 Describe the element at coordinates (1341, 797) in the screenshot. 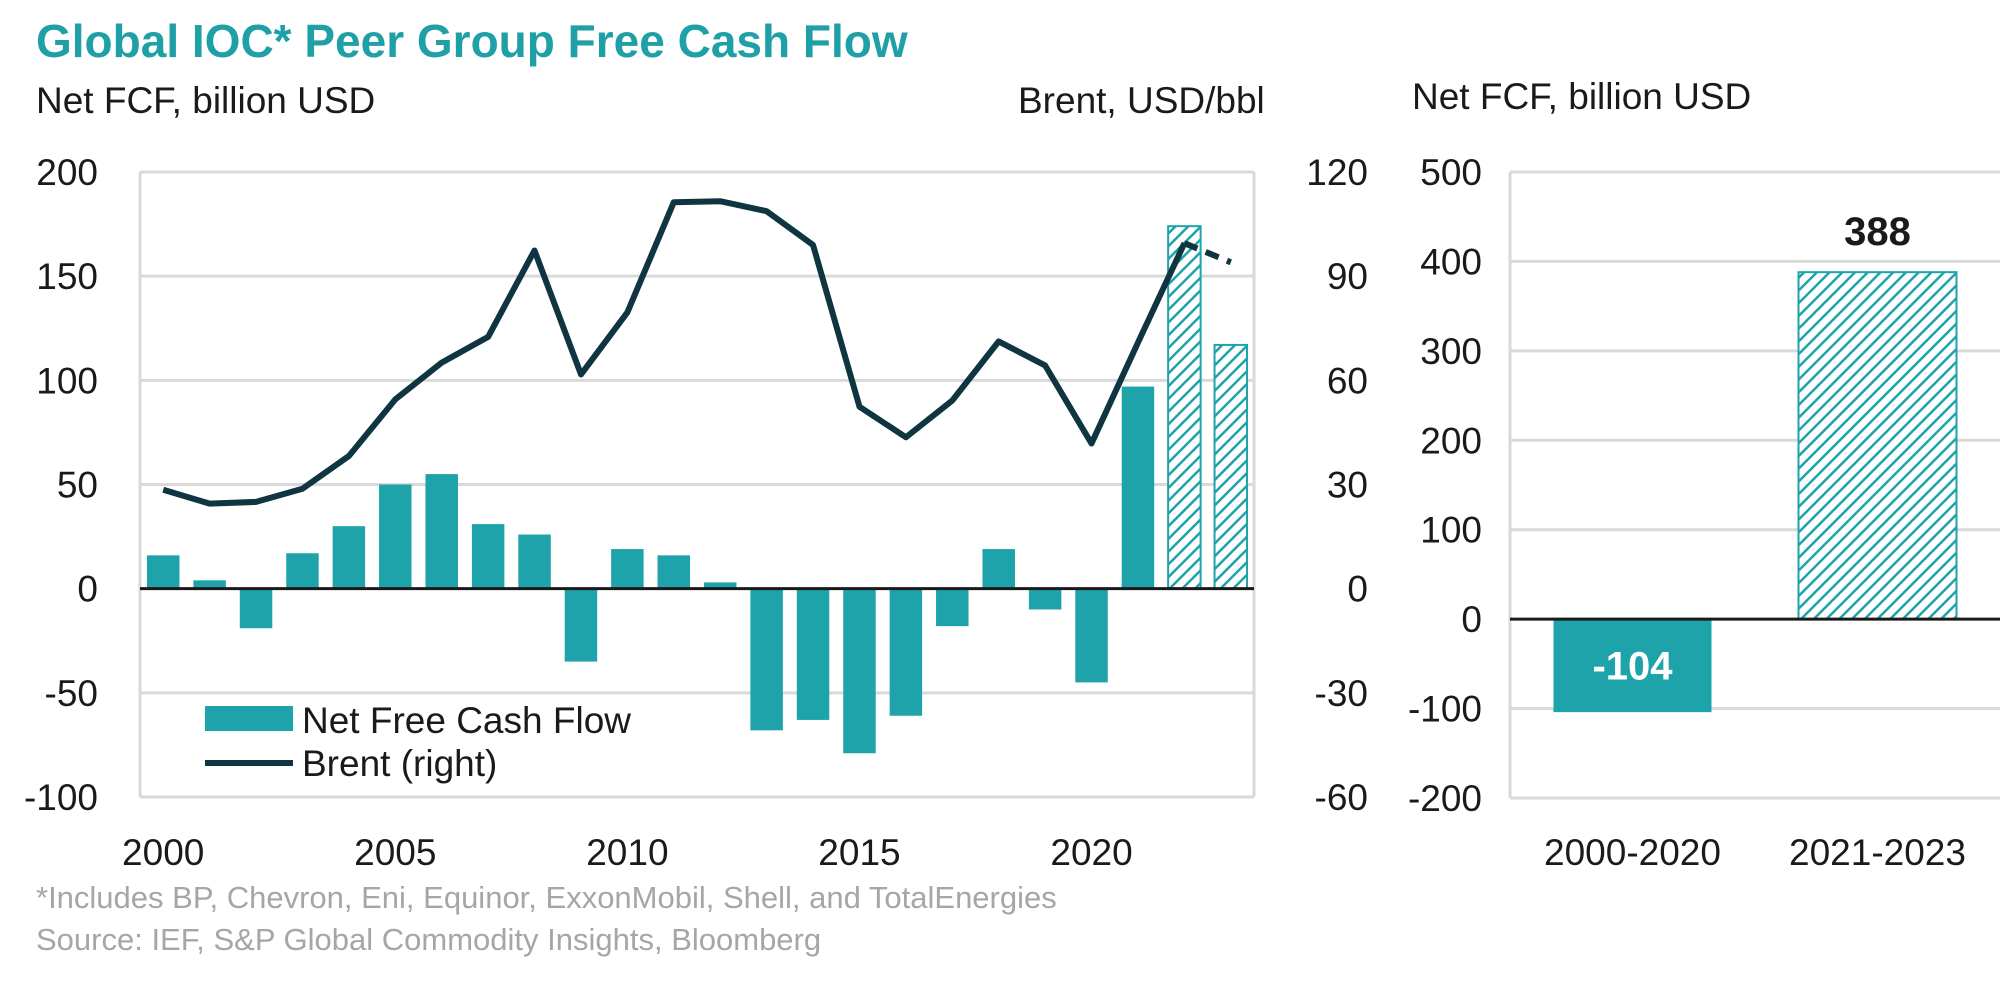

I see `right-tick-label: -60` at that location.